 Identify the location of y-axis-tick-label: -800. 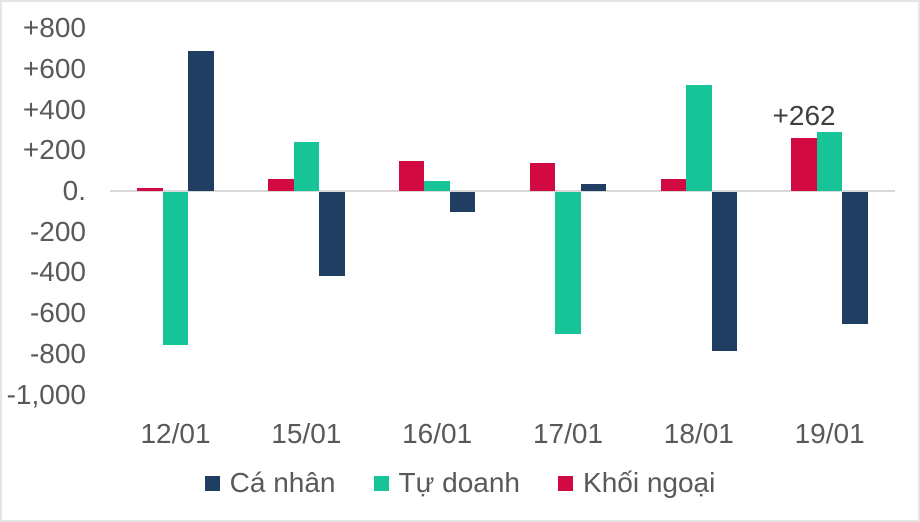
(57, 353).